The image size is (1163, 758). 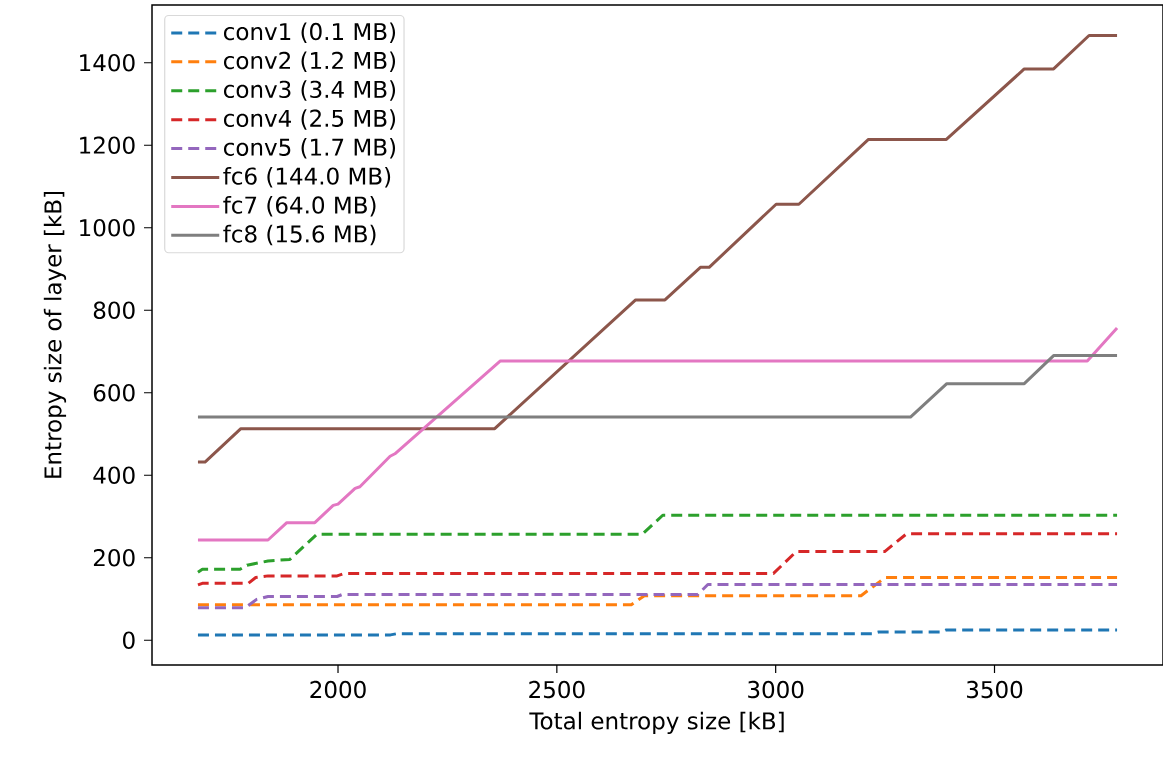 What do you see at coordinates (107, 63) in the screenshot?
I see `y-tick-label: 1400` at bounding box center [107, 63].